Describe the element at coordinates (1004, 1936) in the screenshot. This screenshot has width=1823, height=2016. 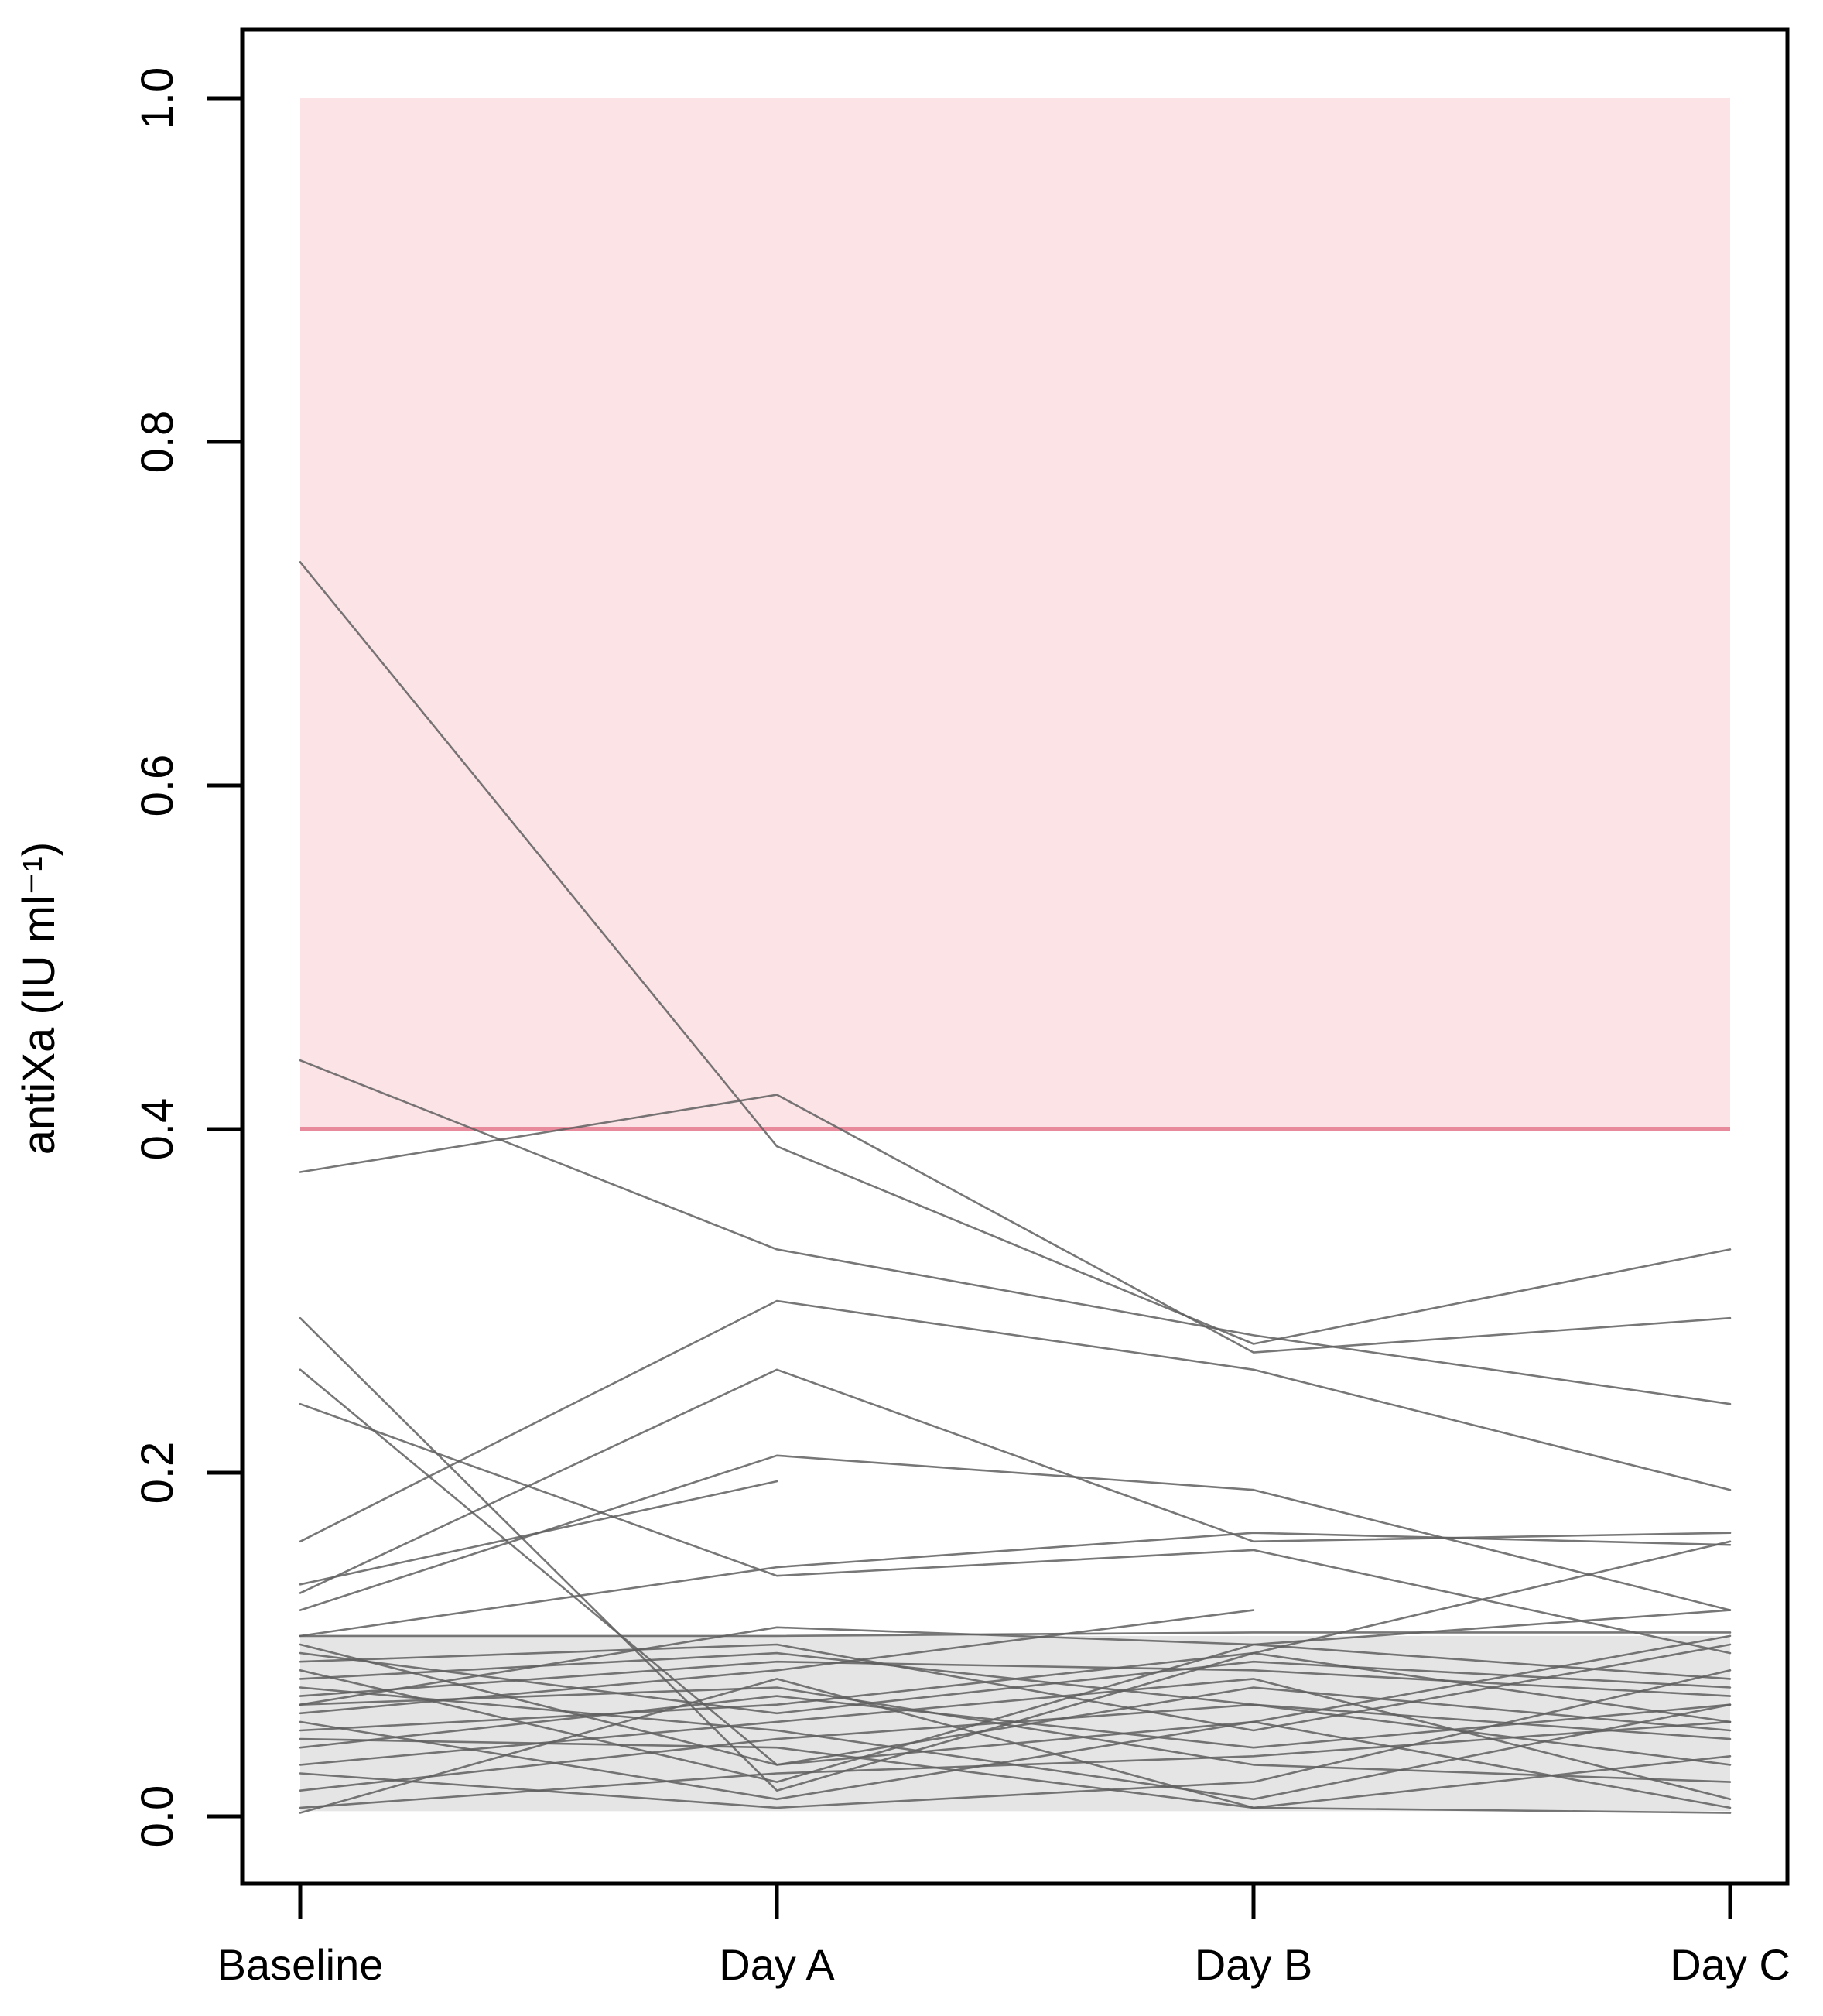
I see `x-axis-ticks-group: Baseline Day A Day B Day C` at that location.